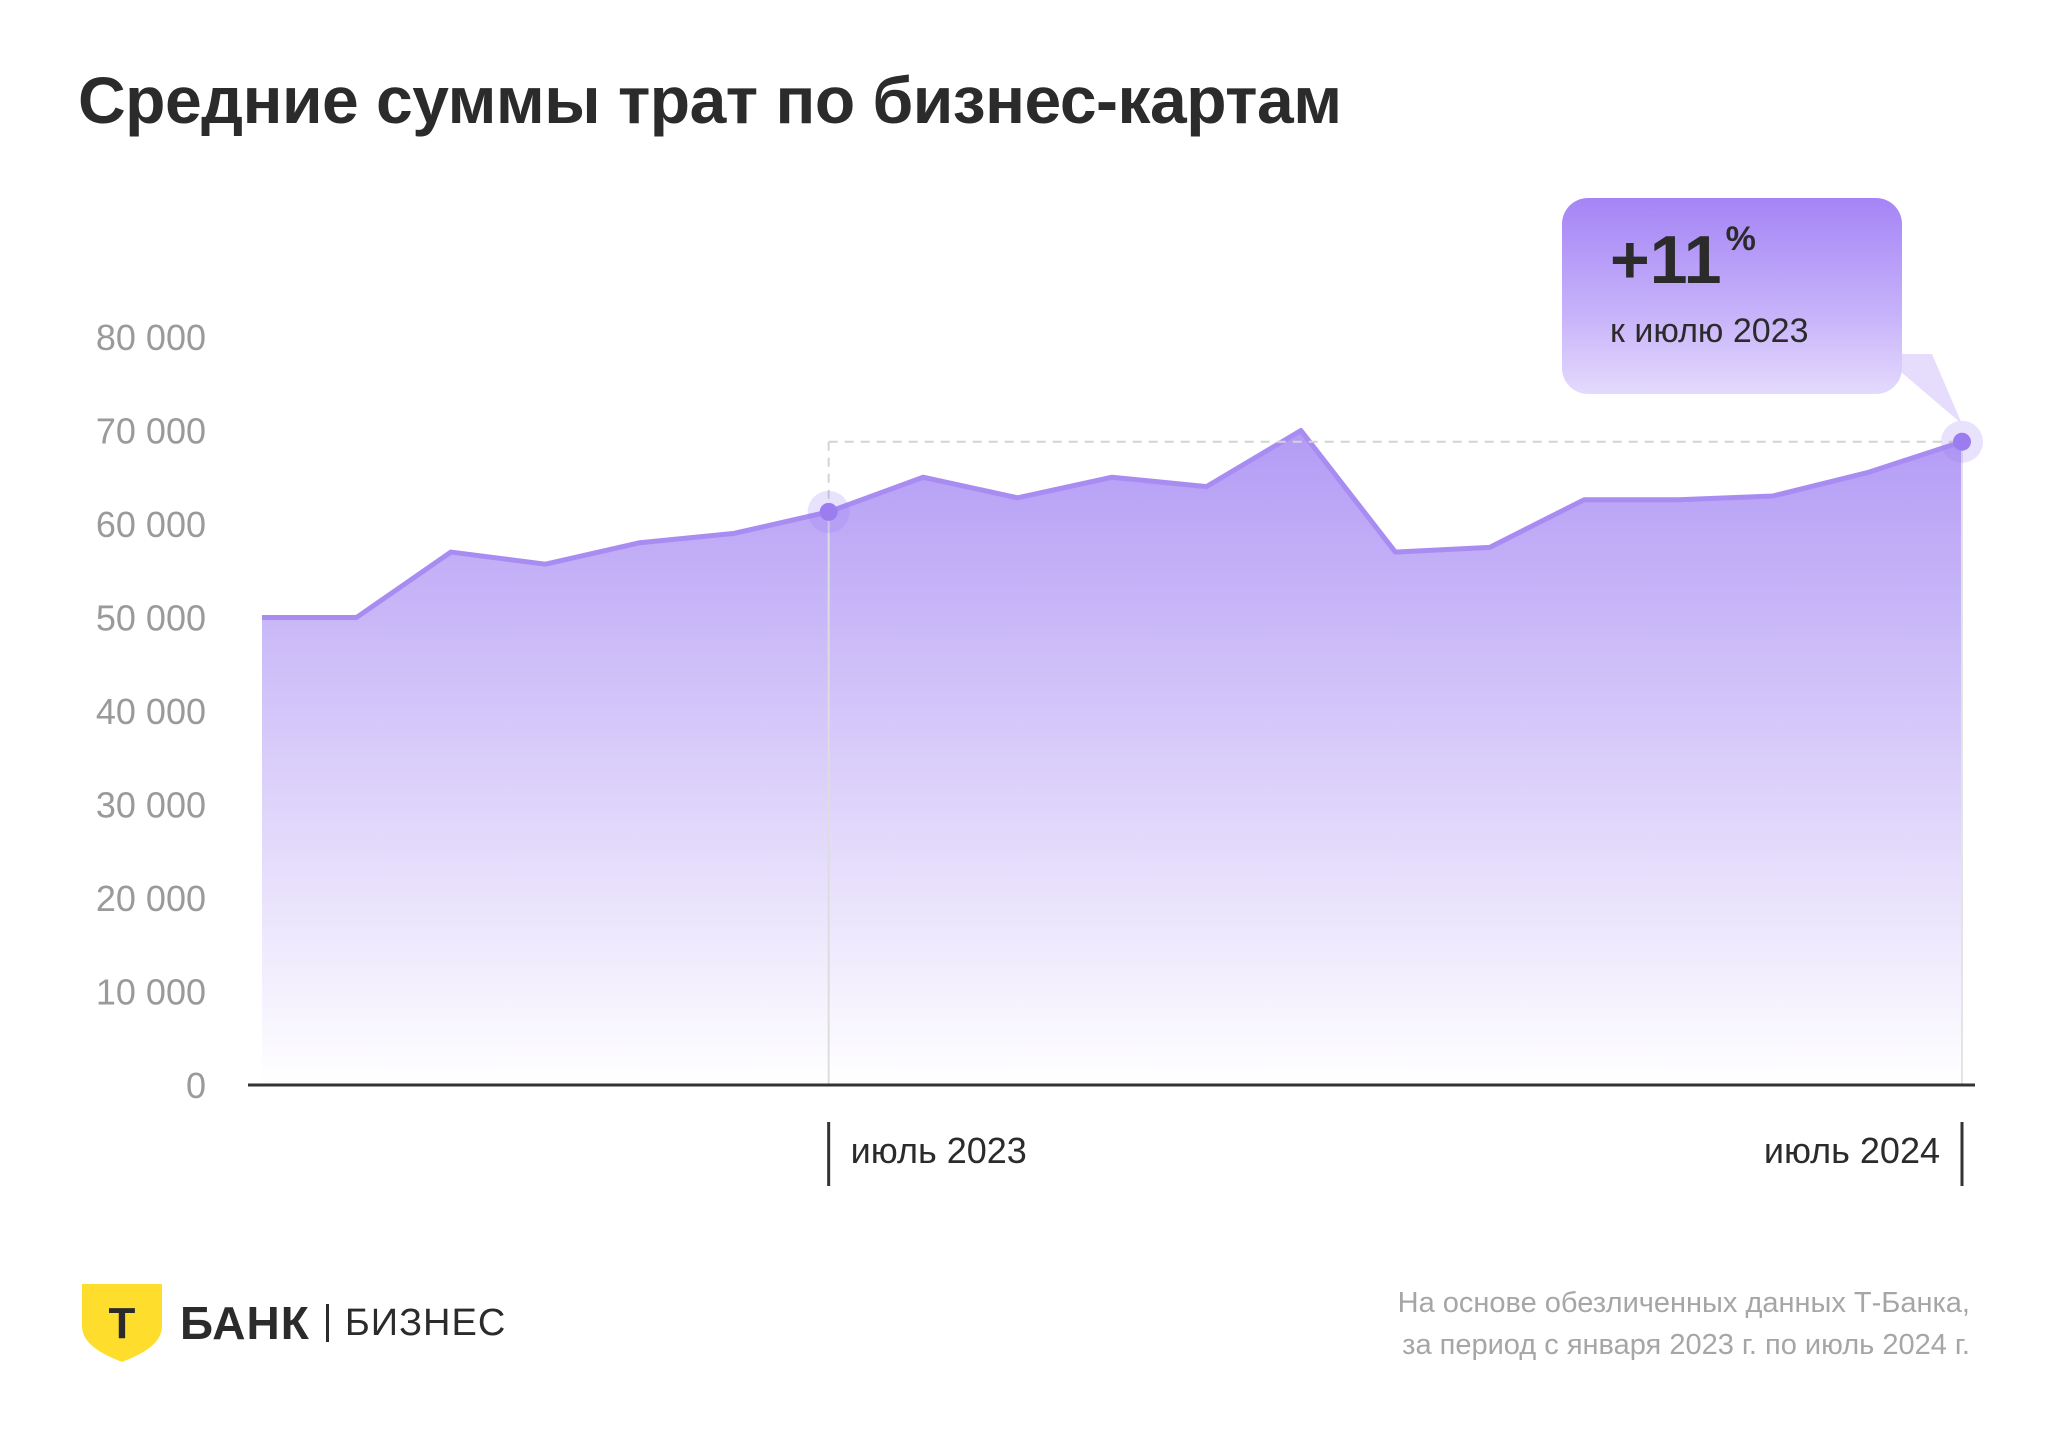 The width and height of the screenshot is (2048, 1440). What do you see at coordinates (151, 805) in the screenshot?
I see `y-tick-label: 30 000` at bounding box center [151, 805].